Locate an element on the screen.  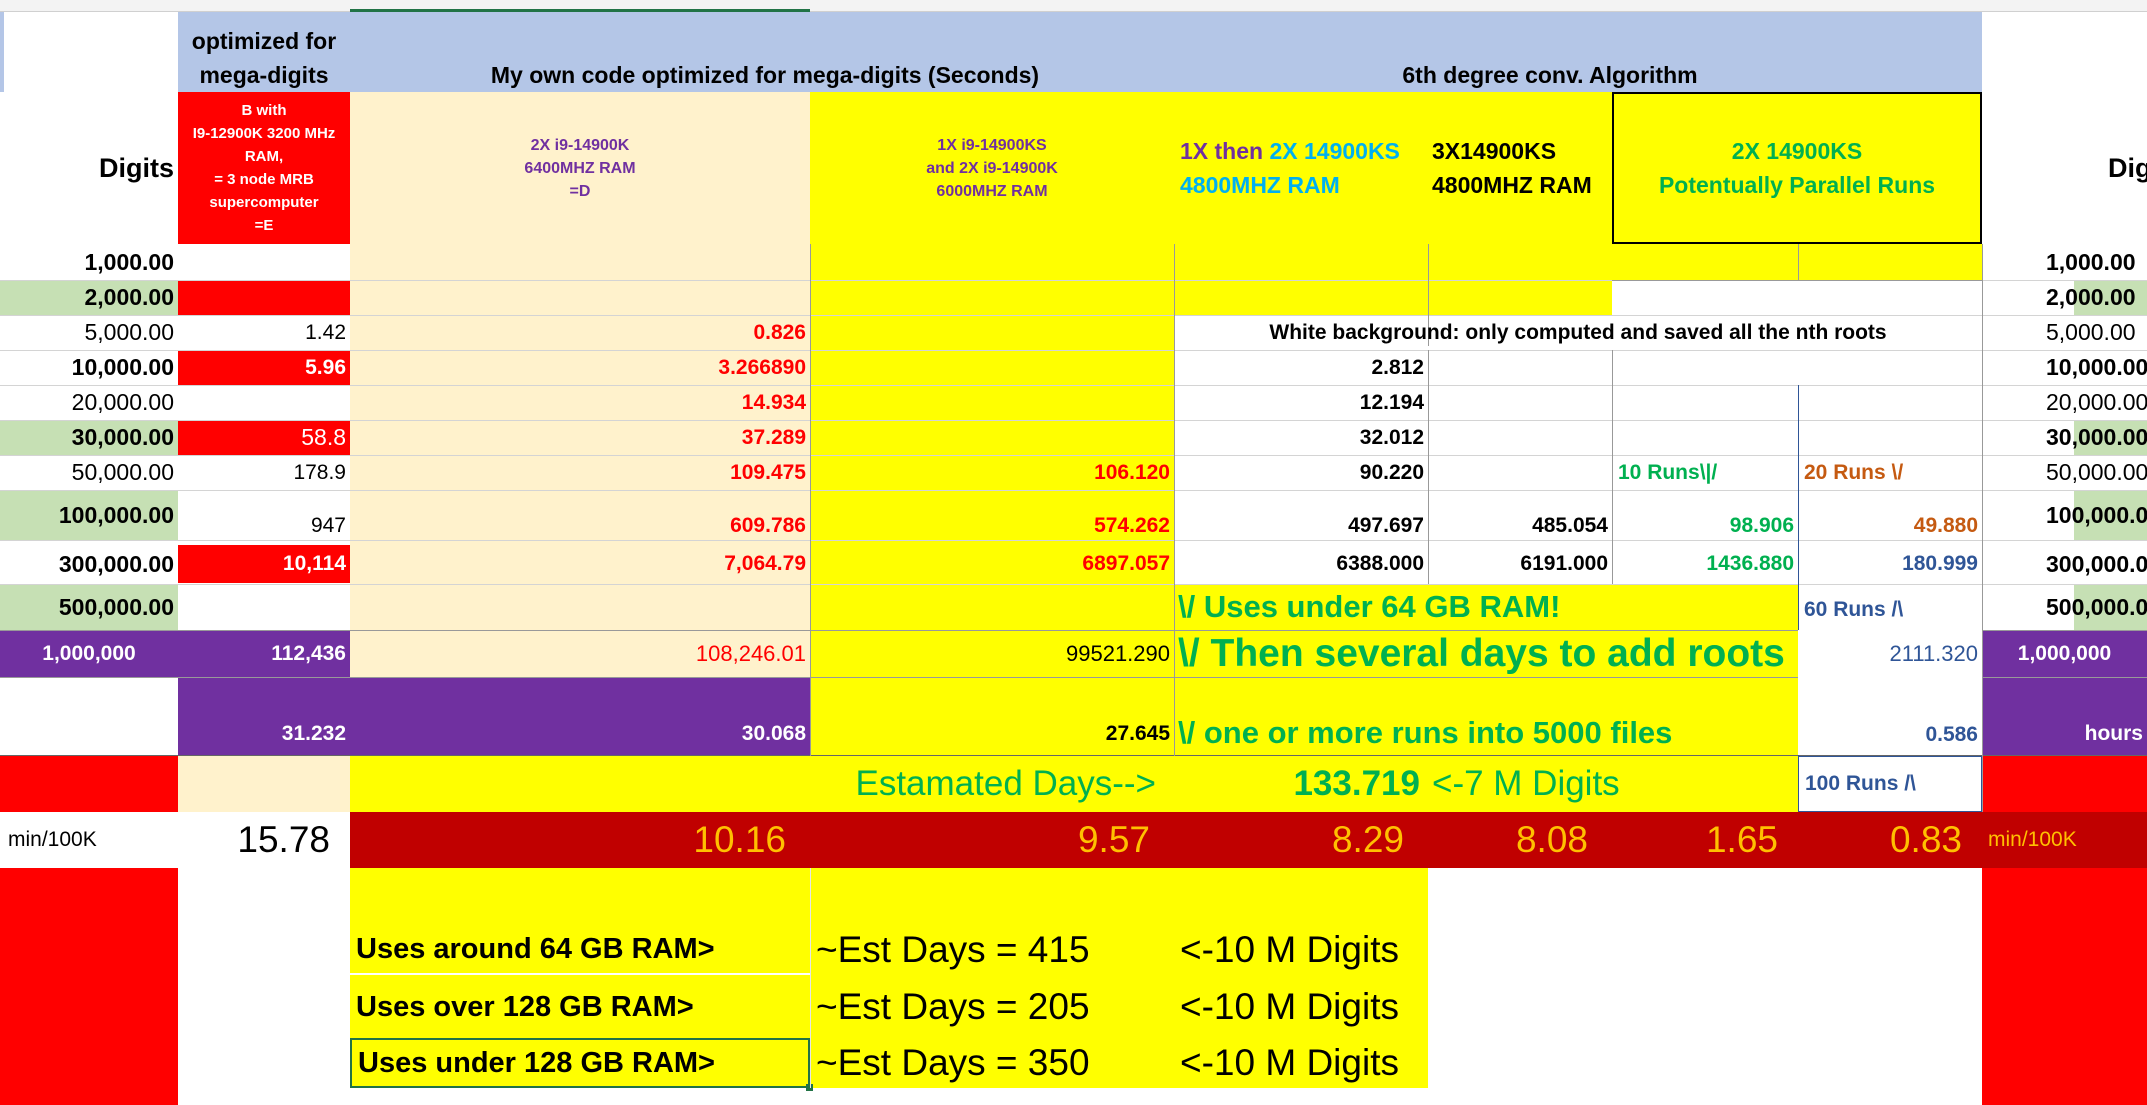
digits-cell: 2,000.00 is located at coordinates (129, 297).